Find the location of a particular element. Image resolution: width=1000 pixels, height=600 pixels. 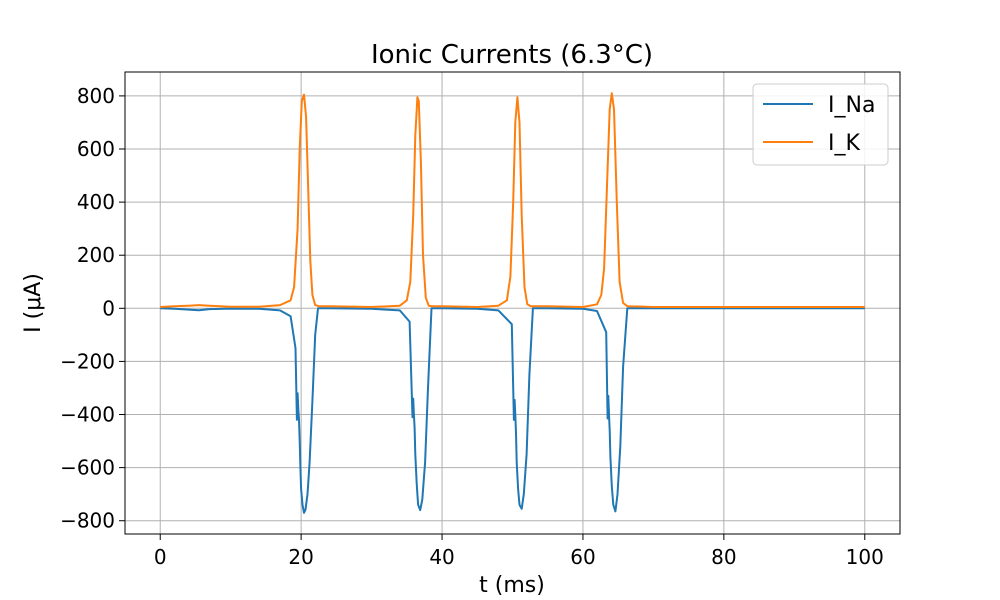

legend-label-i-k: I_K is located at coordinates (844, 143).